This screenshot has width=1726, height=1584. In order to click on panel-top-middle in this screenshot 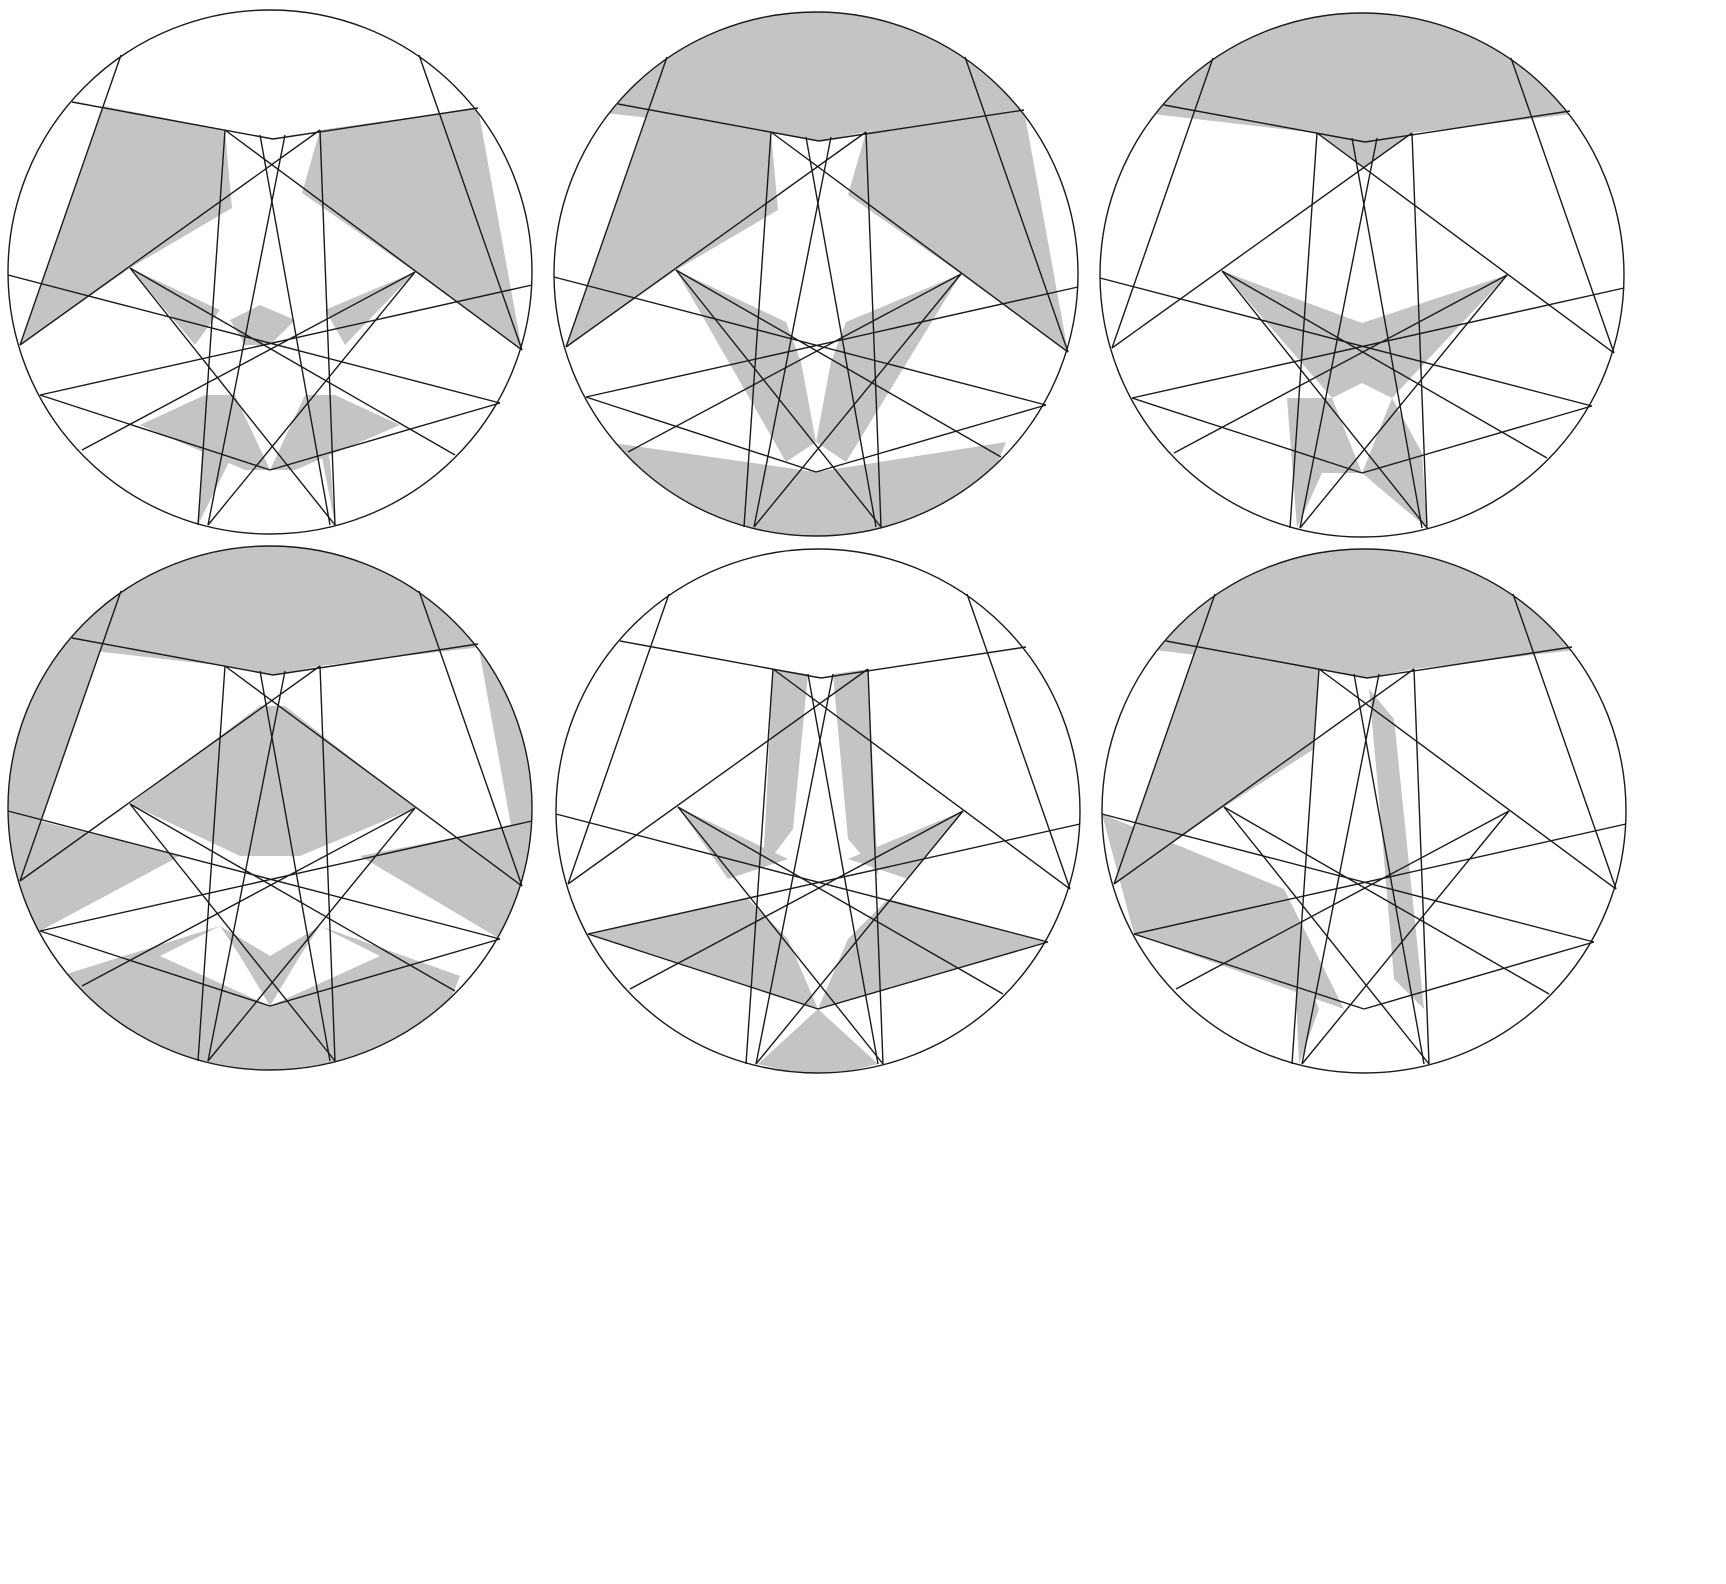, I will do `click(816, 274)`.